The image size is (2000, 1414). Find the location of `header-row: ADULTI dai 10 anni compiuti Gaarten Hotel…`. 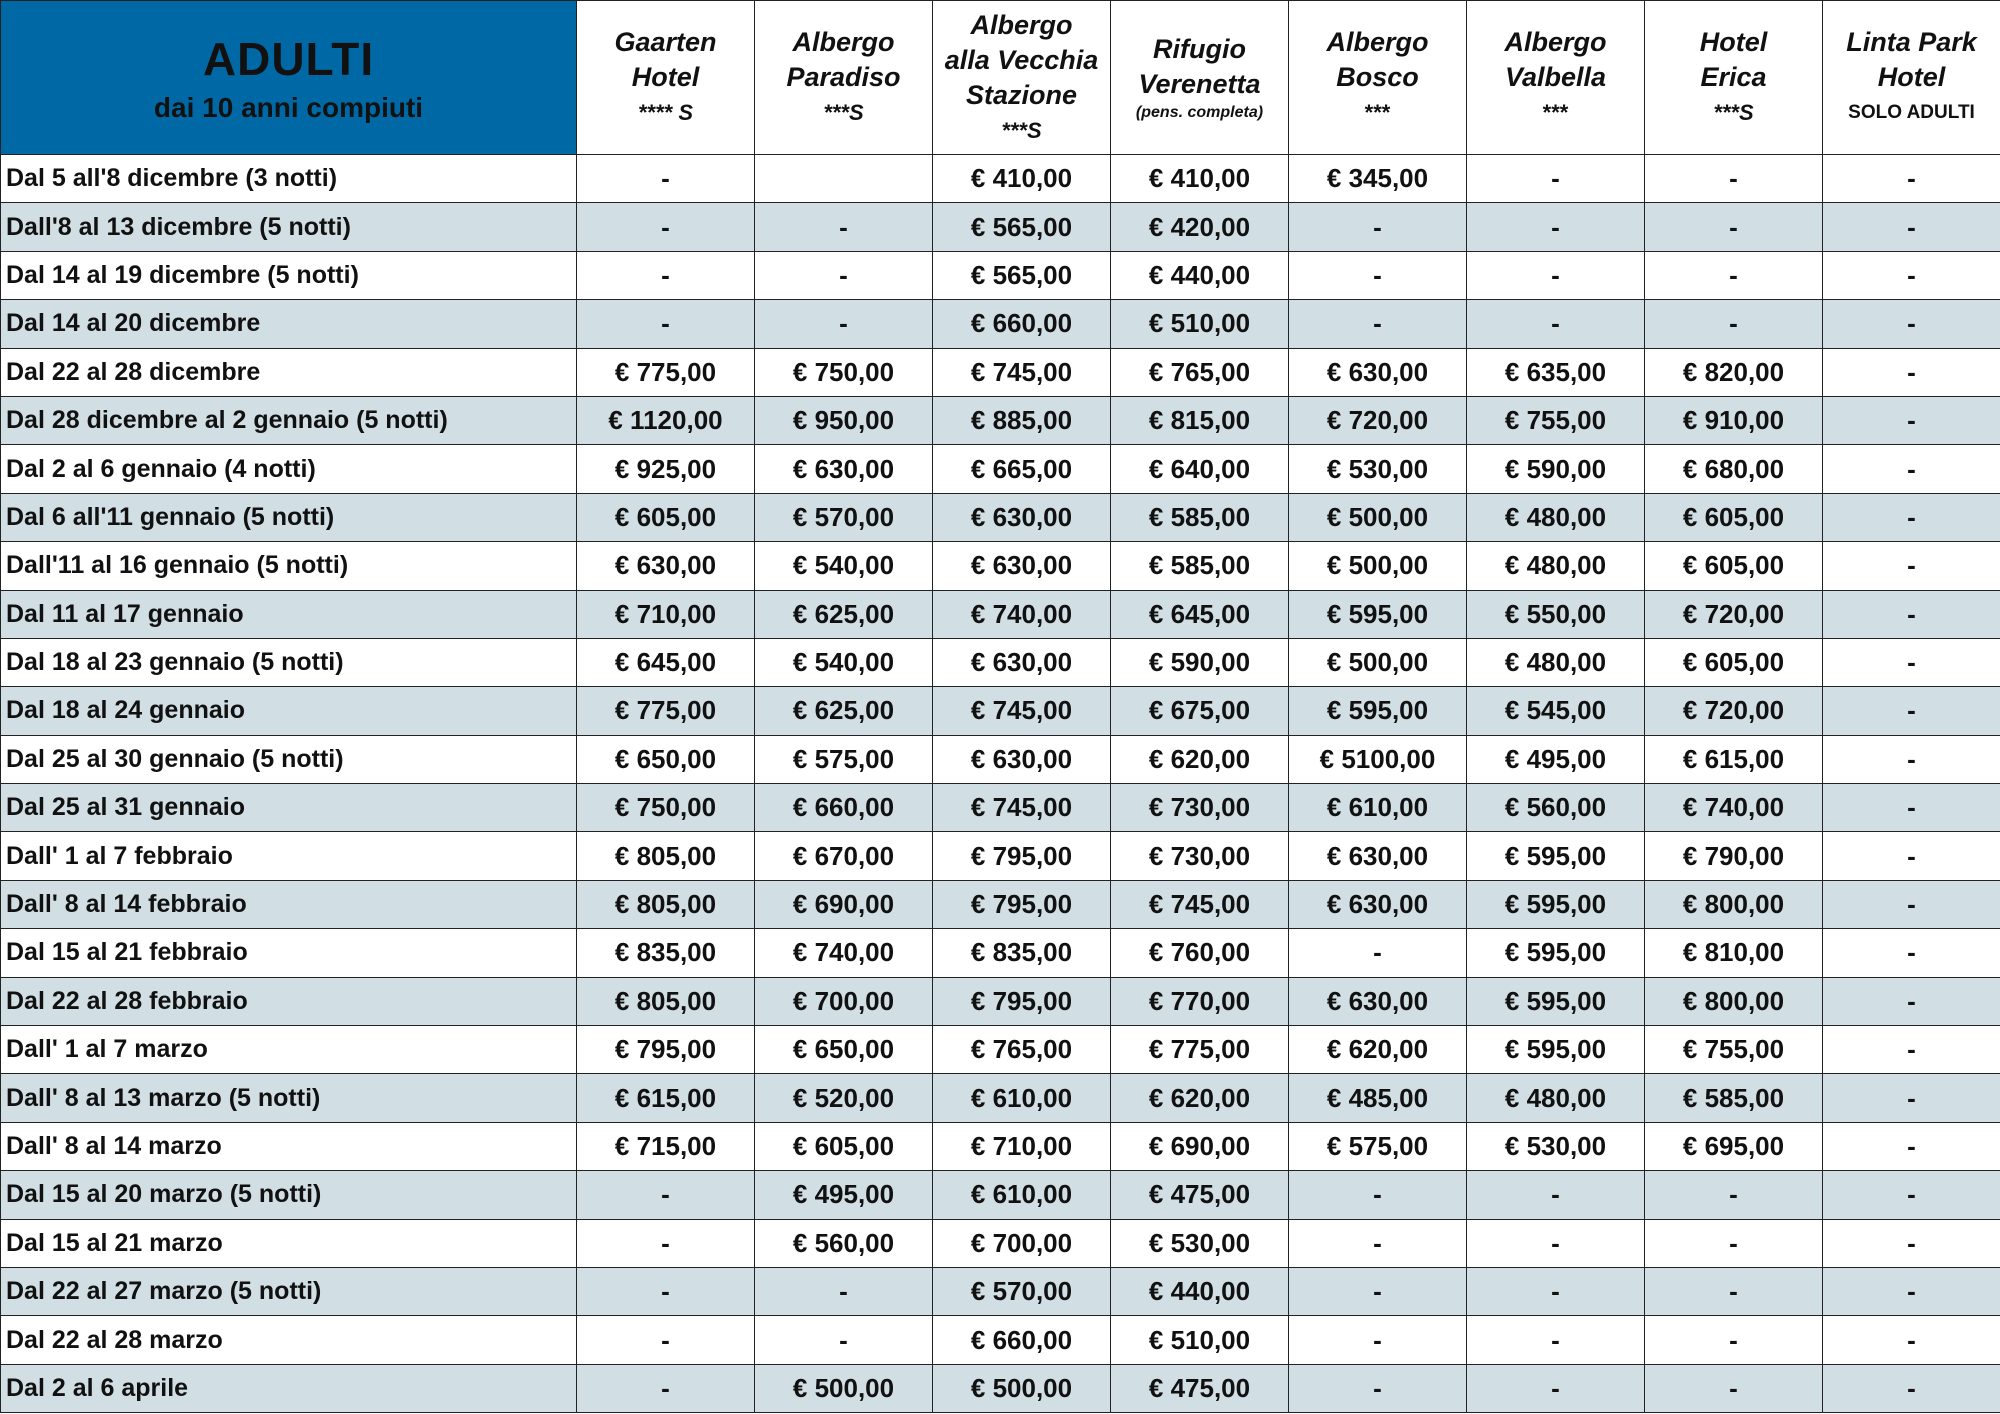

header-row: ADULTI dai 10 anni compiuti Gaarten Hotel… is located at coordinates (1000, 77).